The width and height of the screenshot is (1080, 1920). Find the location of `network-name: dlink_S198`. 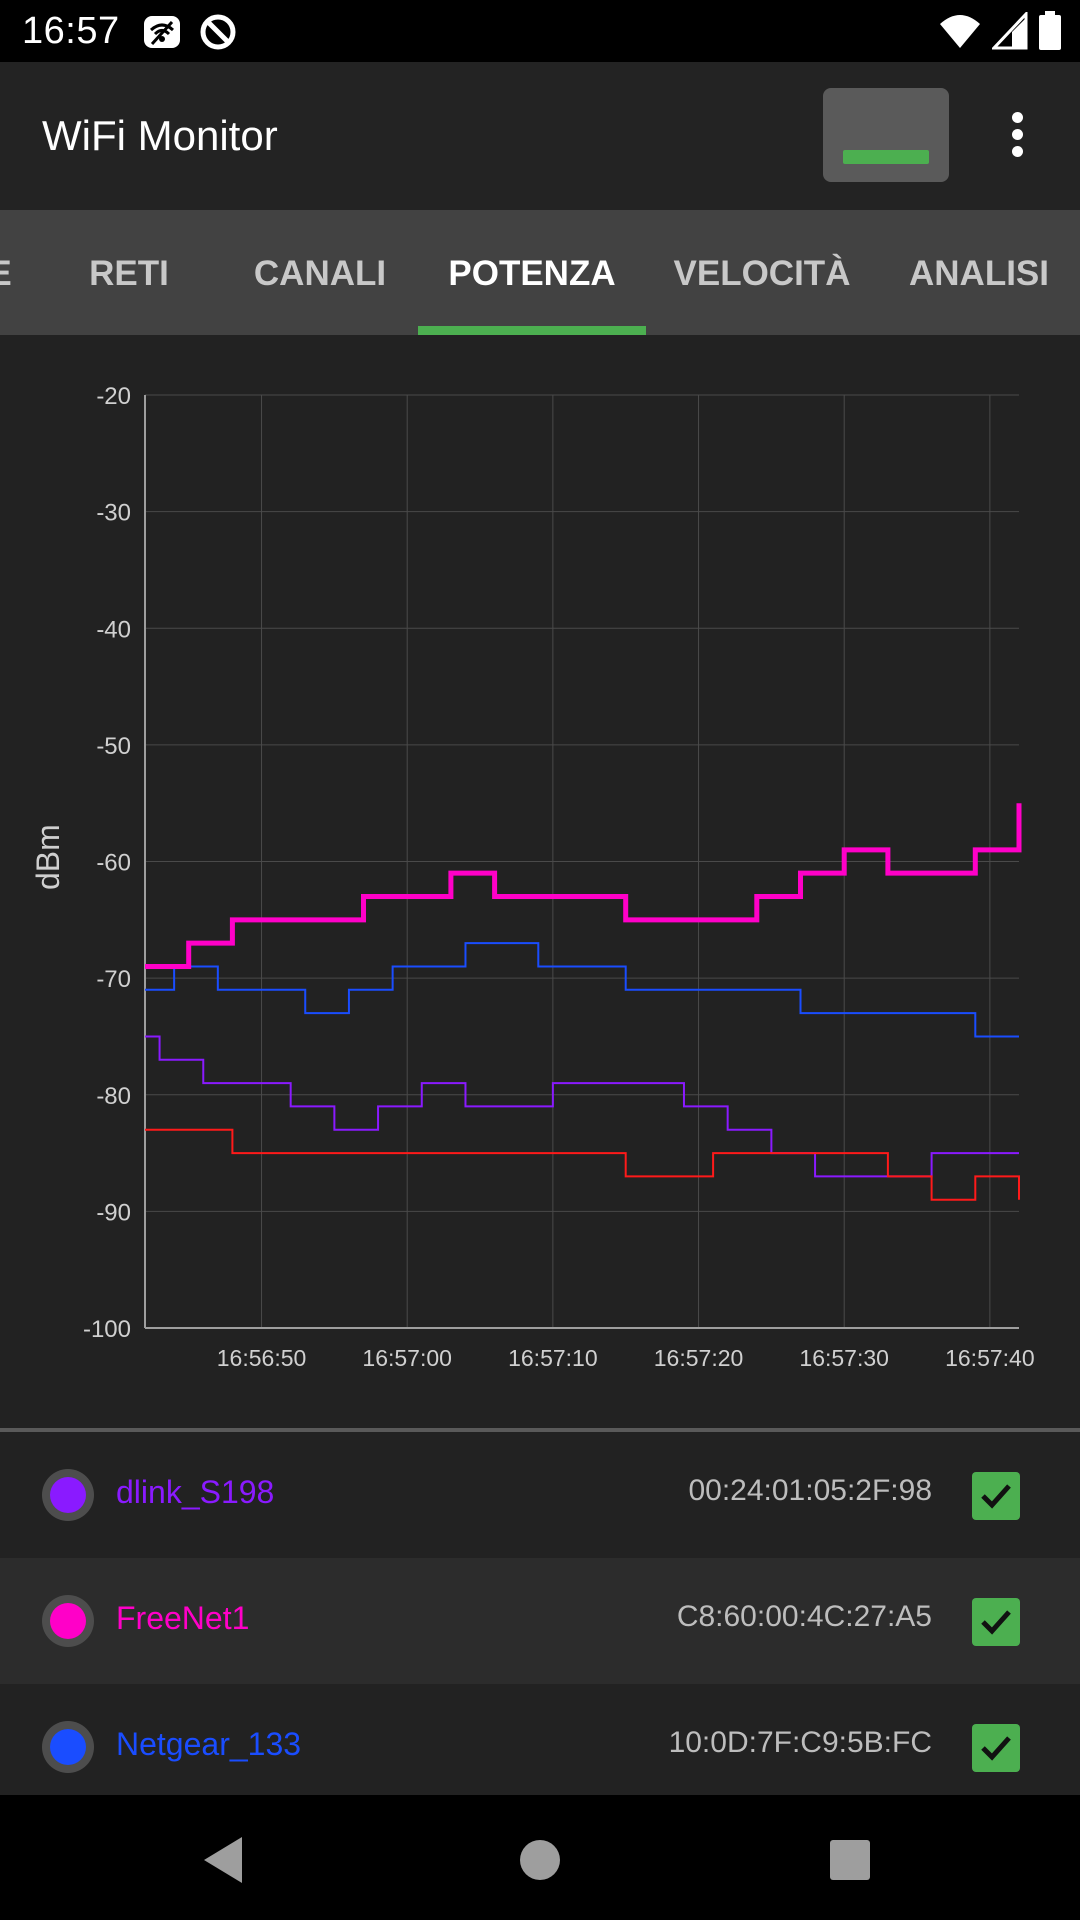

network-name: dlink_S198 is located at coordinates (195, 1492).